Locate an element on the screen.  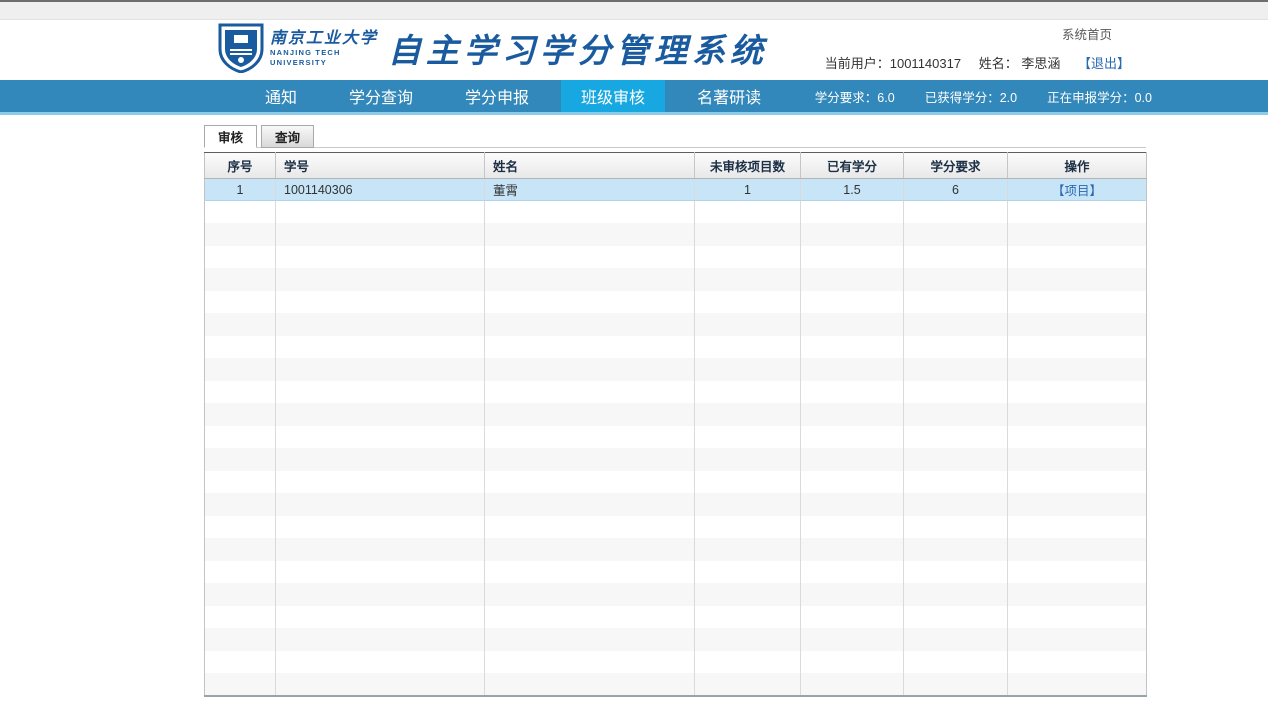
cell-required-credits: 6 is located at coordinates (955, 189).